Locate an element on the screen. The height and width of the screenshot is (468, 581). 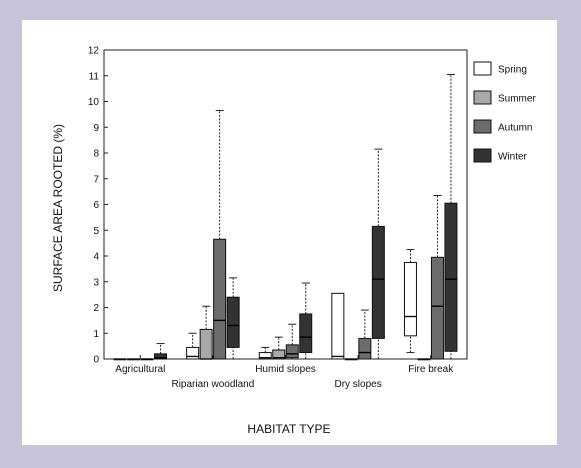
category-label: Dry slopes is located at coordinates (357, 384).